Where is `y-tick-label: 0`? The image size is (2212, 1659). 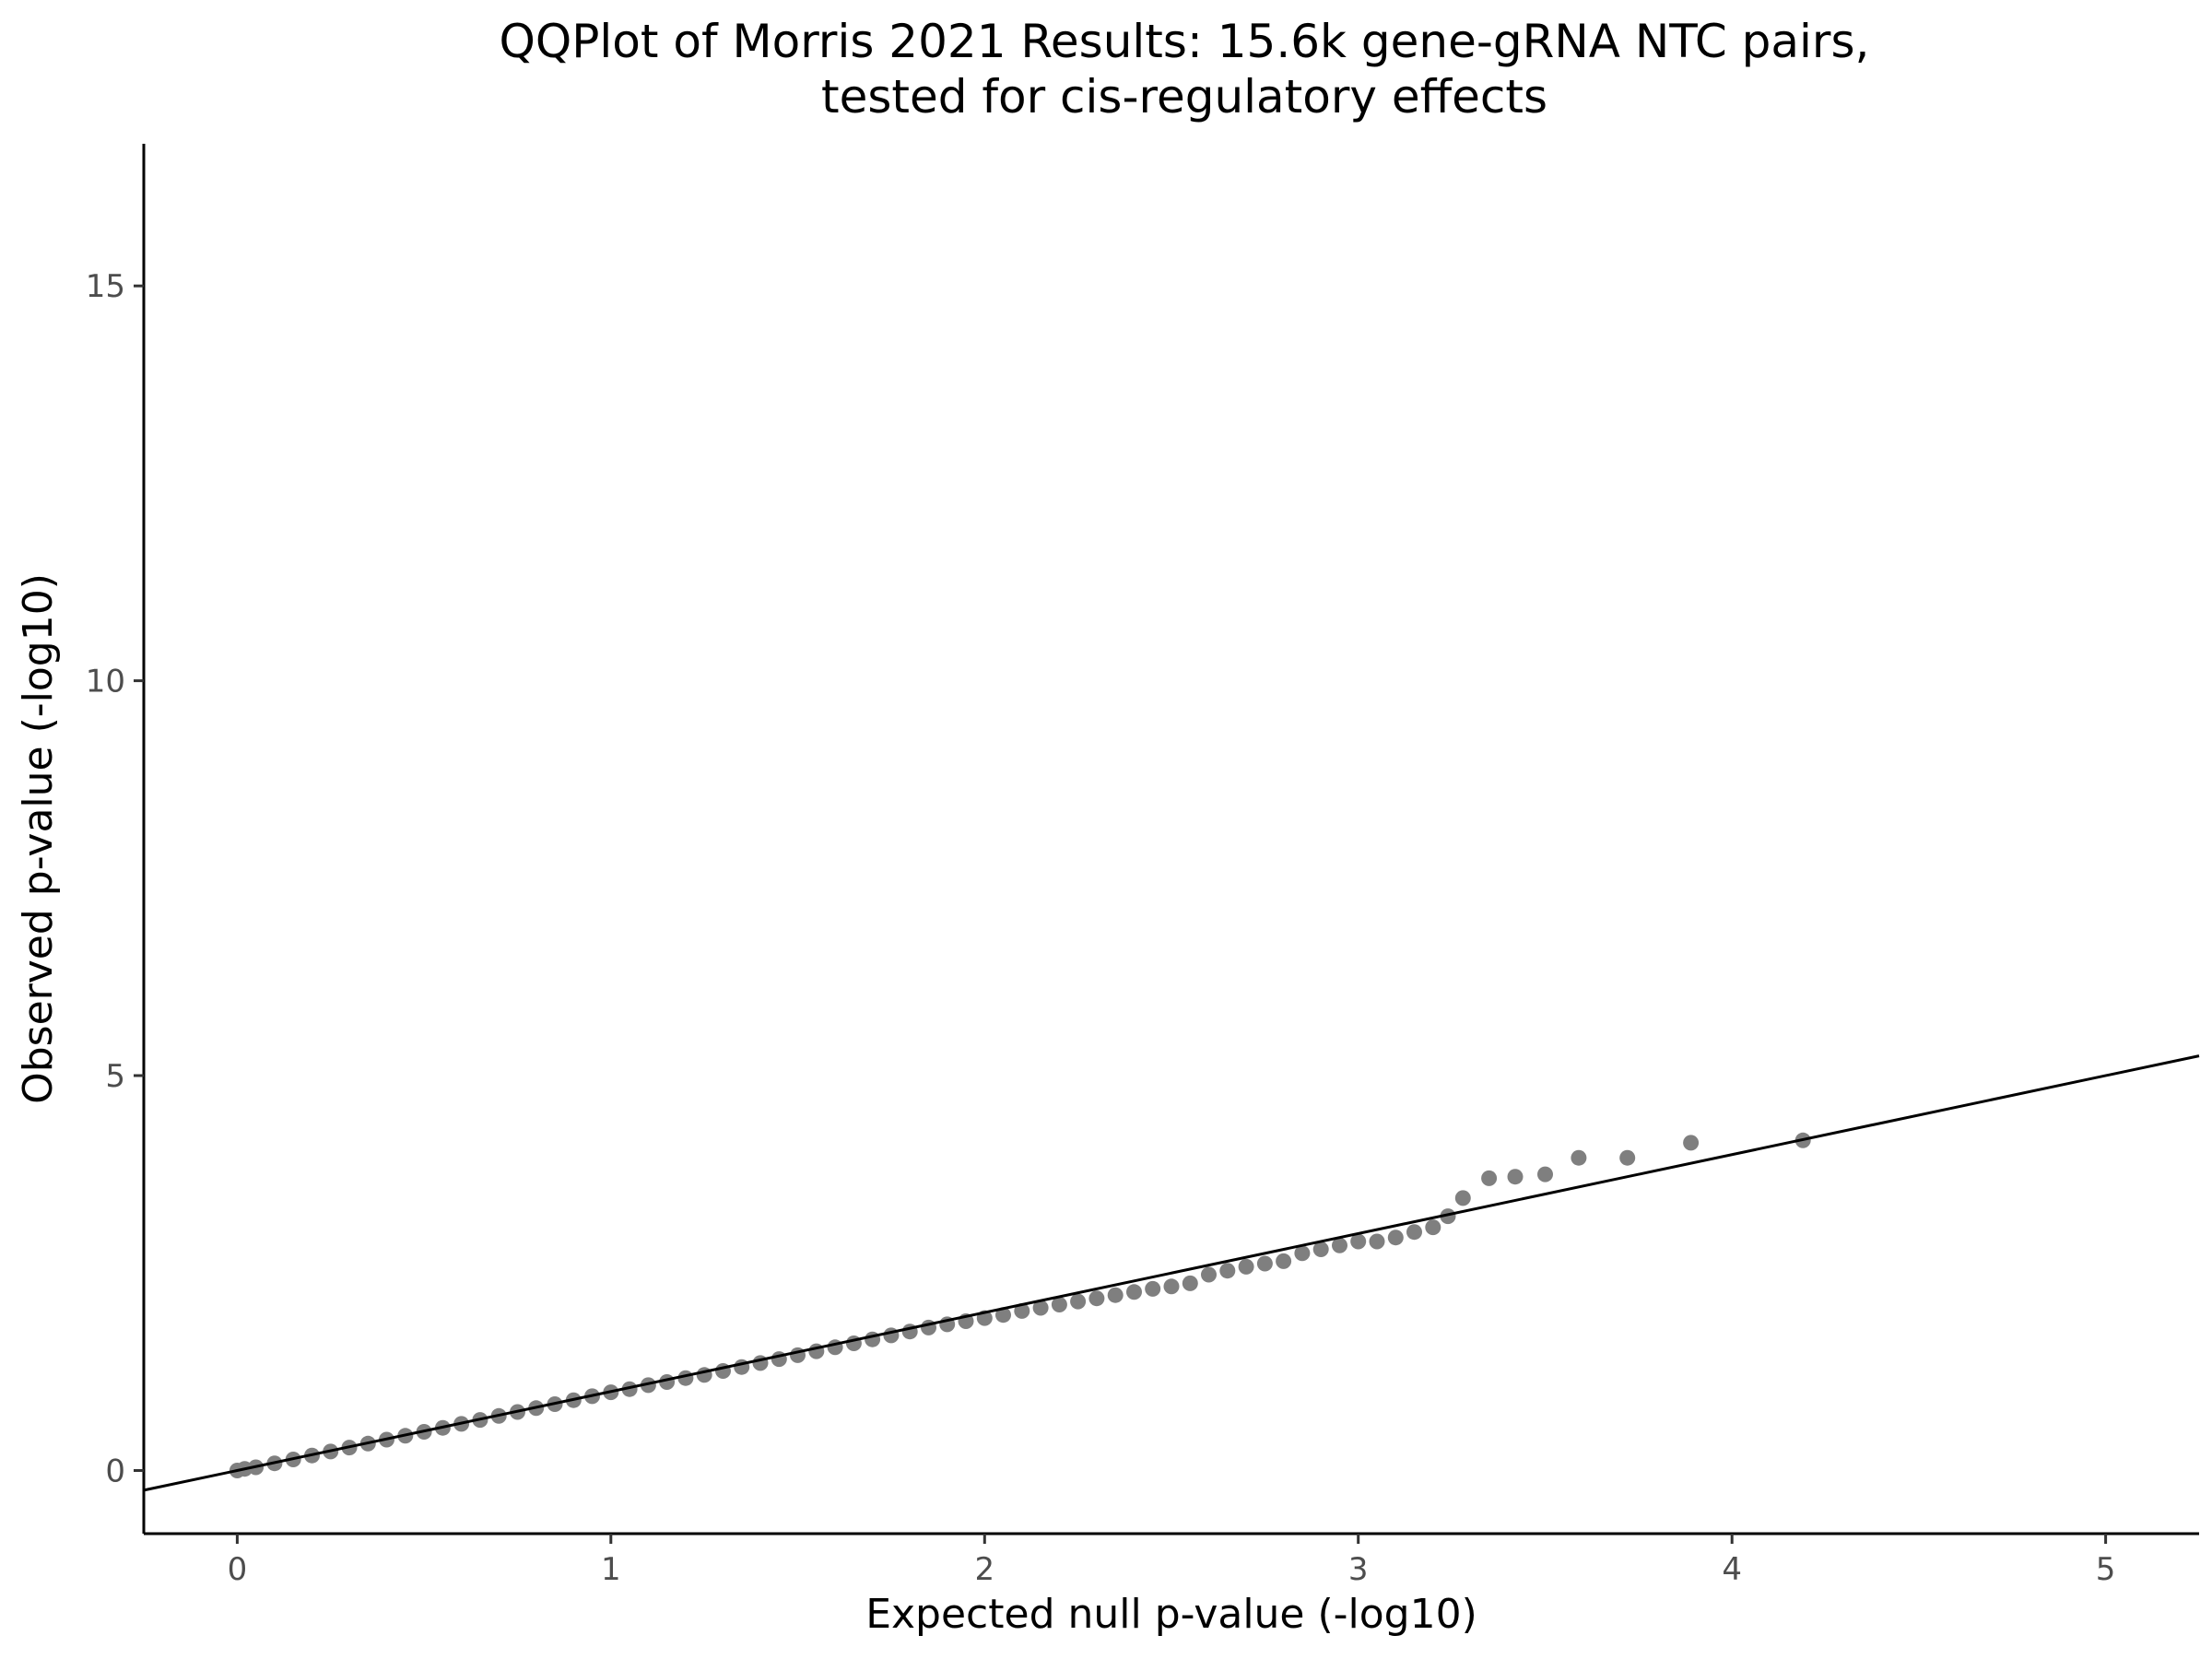 y-tick-label: 0 is located at coordinates (115, 1471).